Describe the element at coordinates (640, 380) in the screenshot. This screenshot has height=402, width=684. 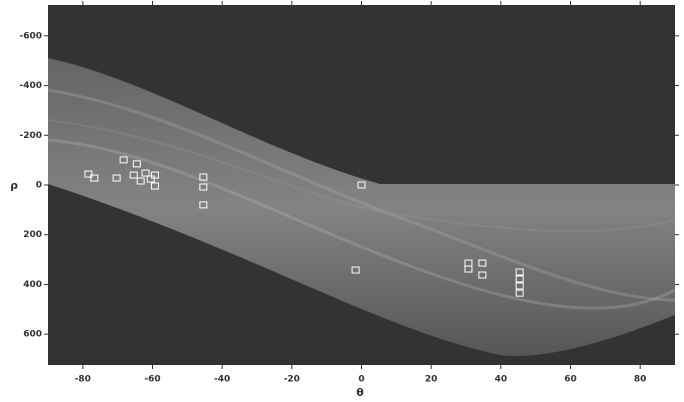
I see `x-tick-label: 80` at that location.